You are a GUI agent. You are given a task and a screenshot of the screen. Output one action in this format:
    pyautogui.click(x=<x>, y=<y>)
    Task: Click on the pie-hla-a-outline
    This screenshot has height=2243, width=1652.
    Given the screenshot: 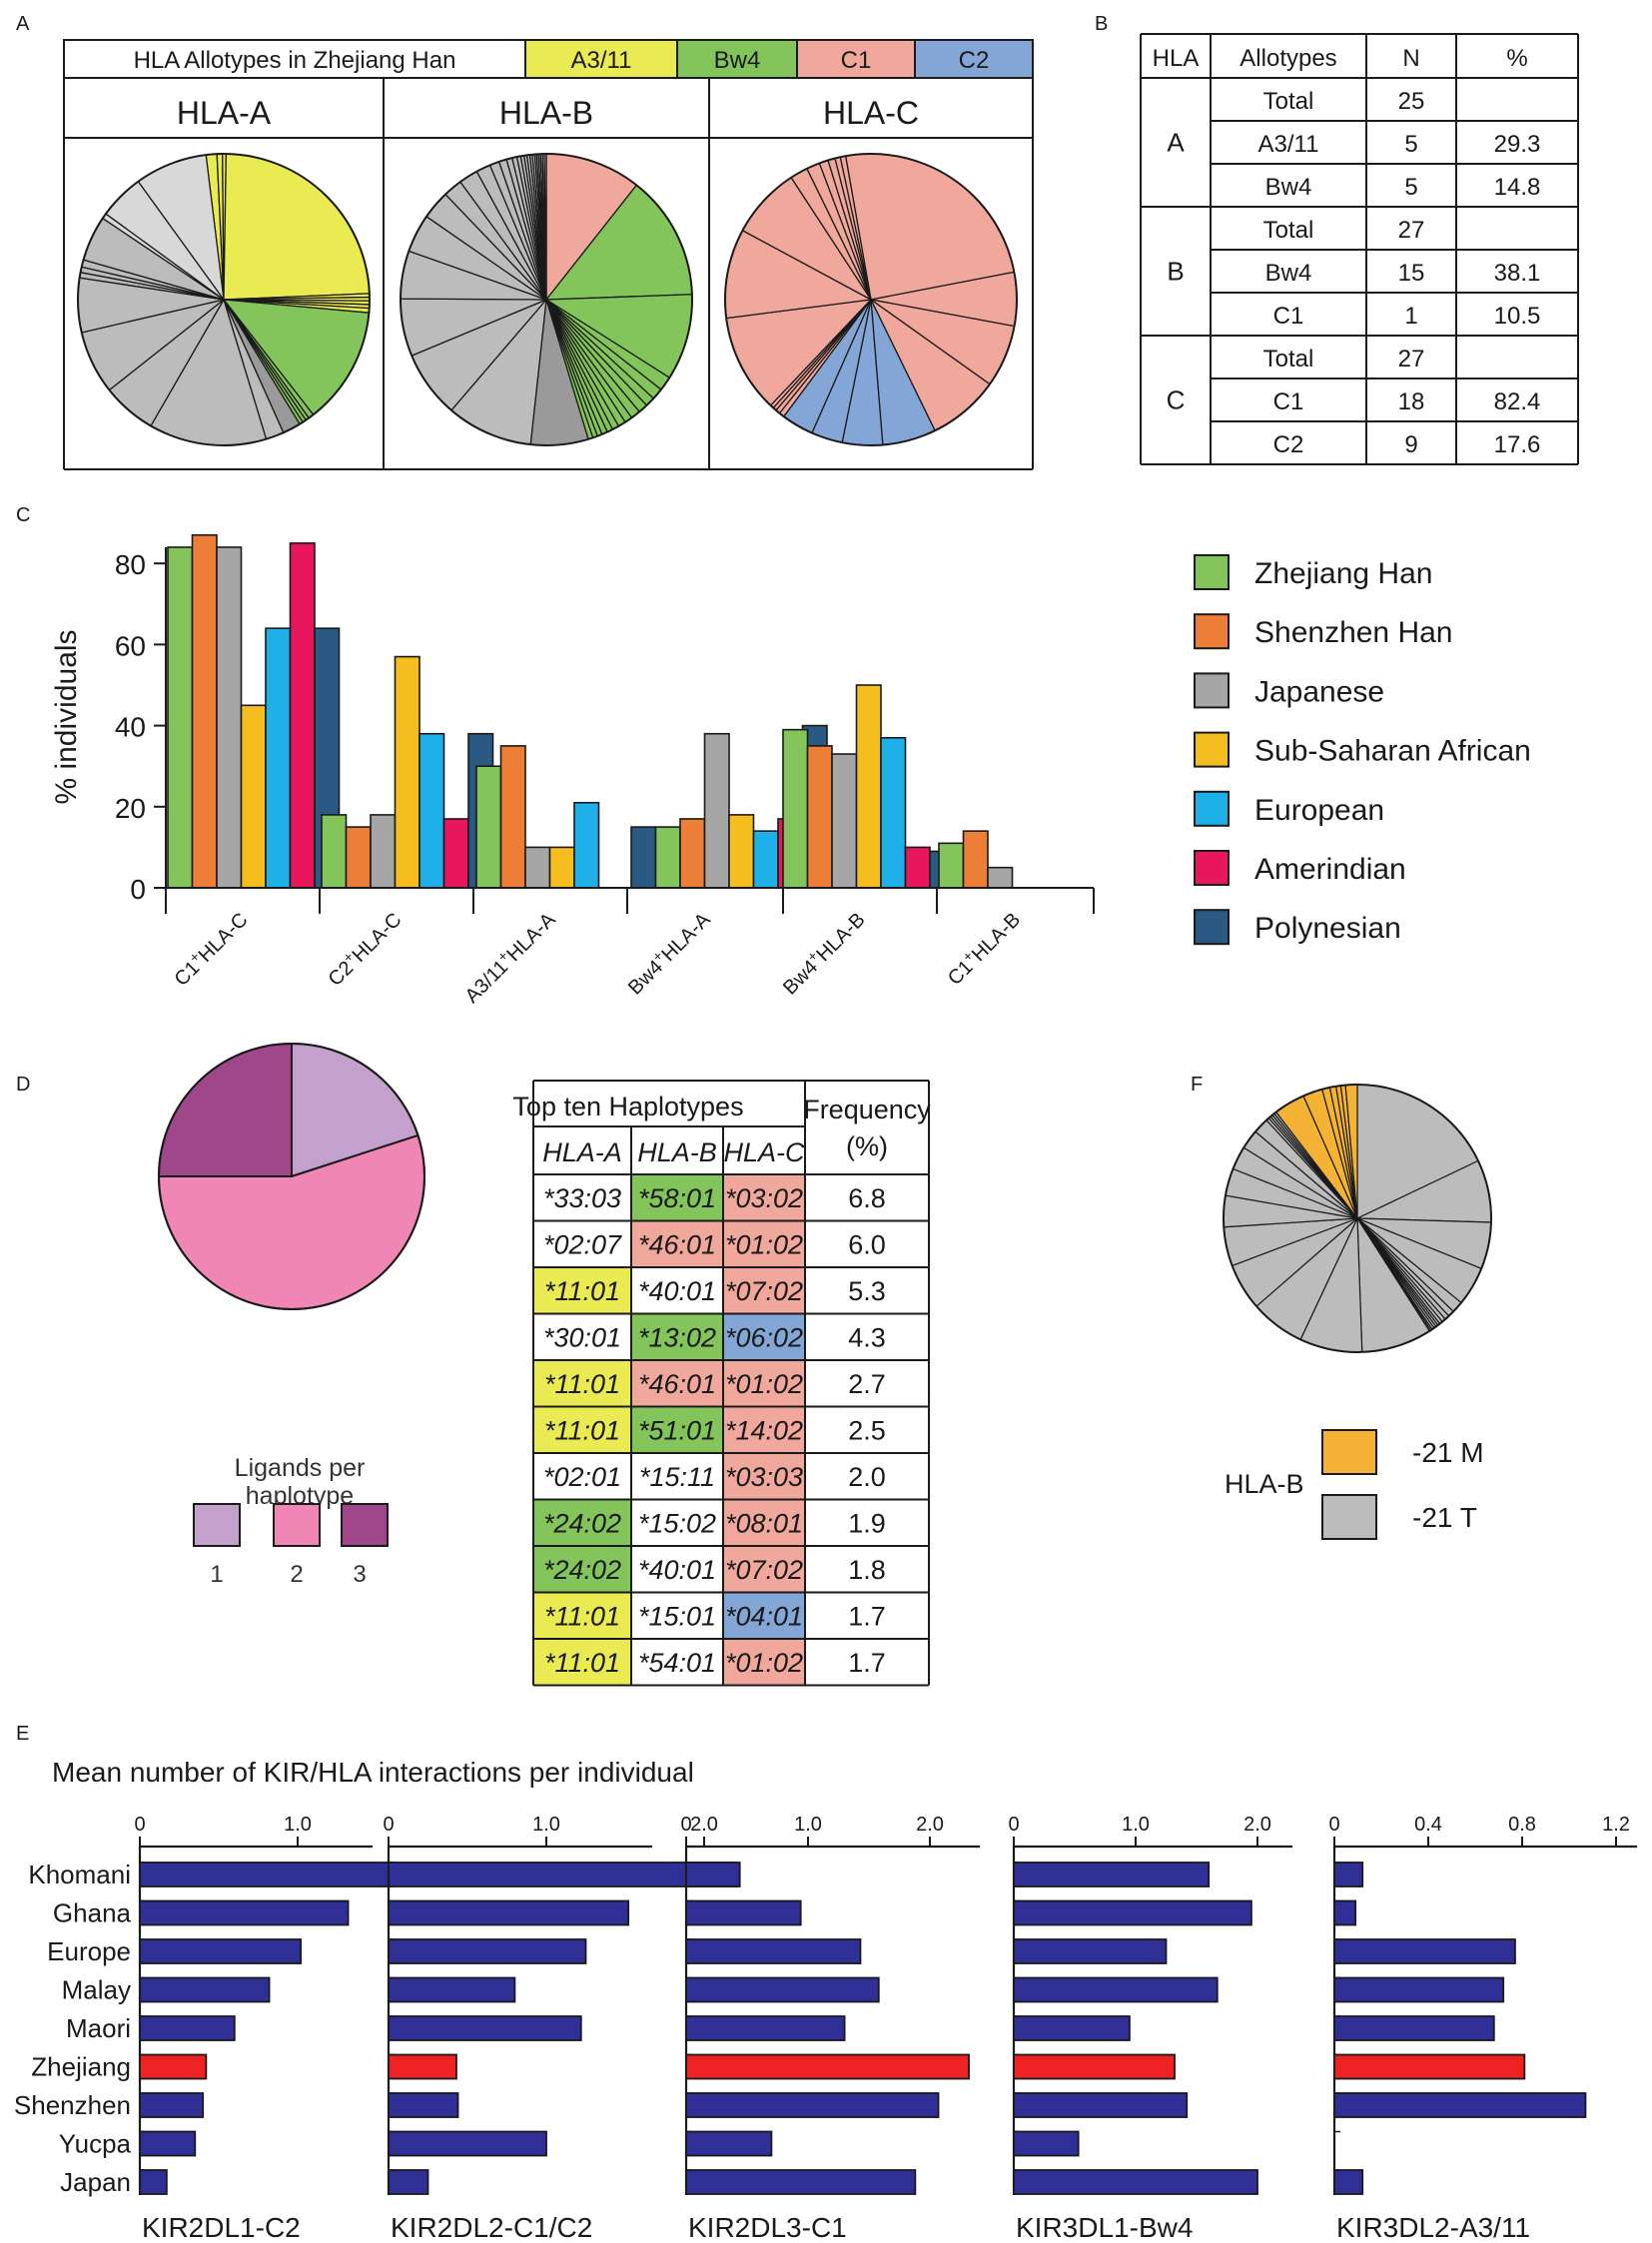 What is the action you would take?
    pyautogui.click(x=224, y=299)
    